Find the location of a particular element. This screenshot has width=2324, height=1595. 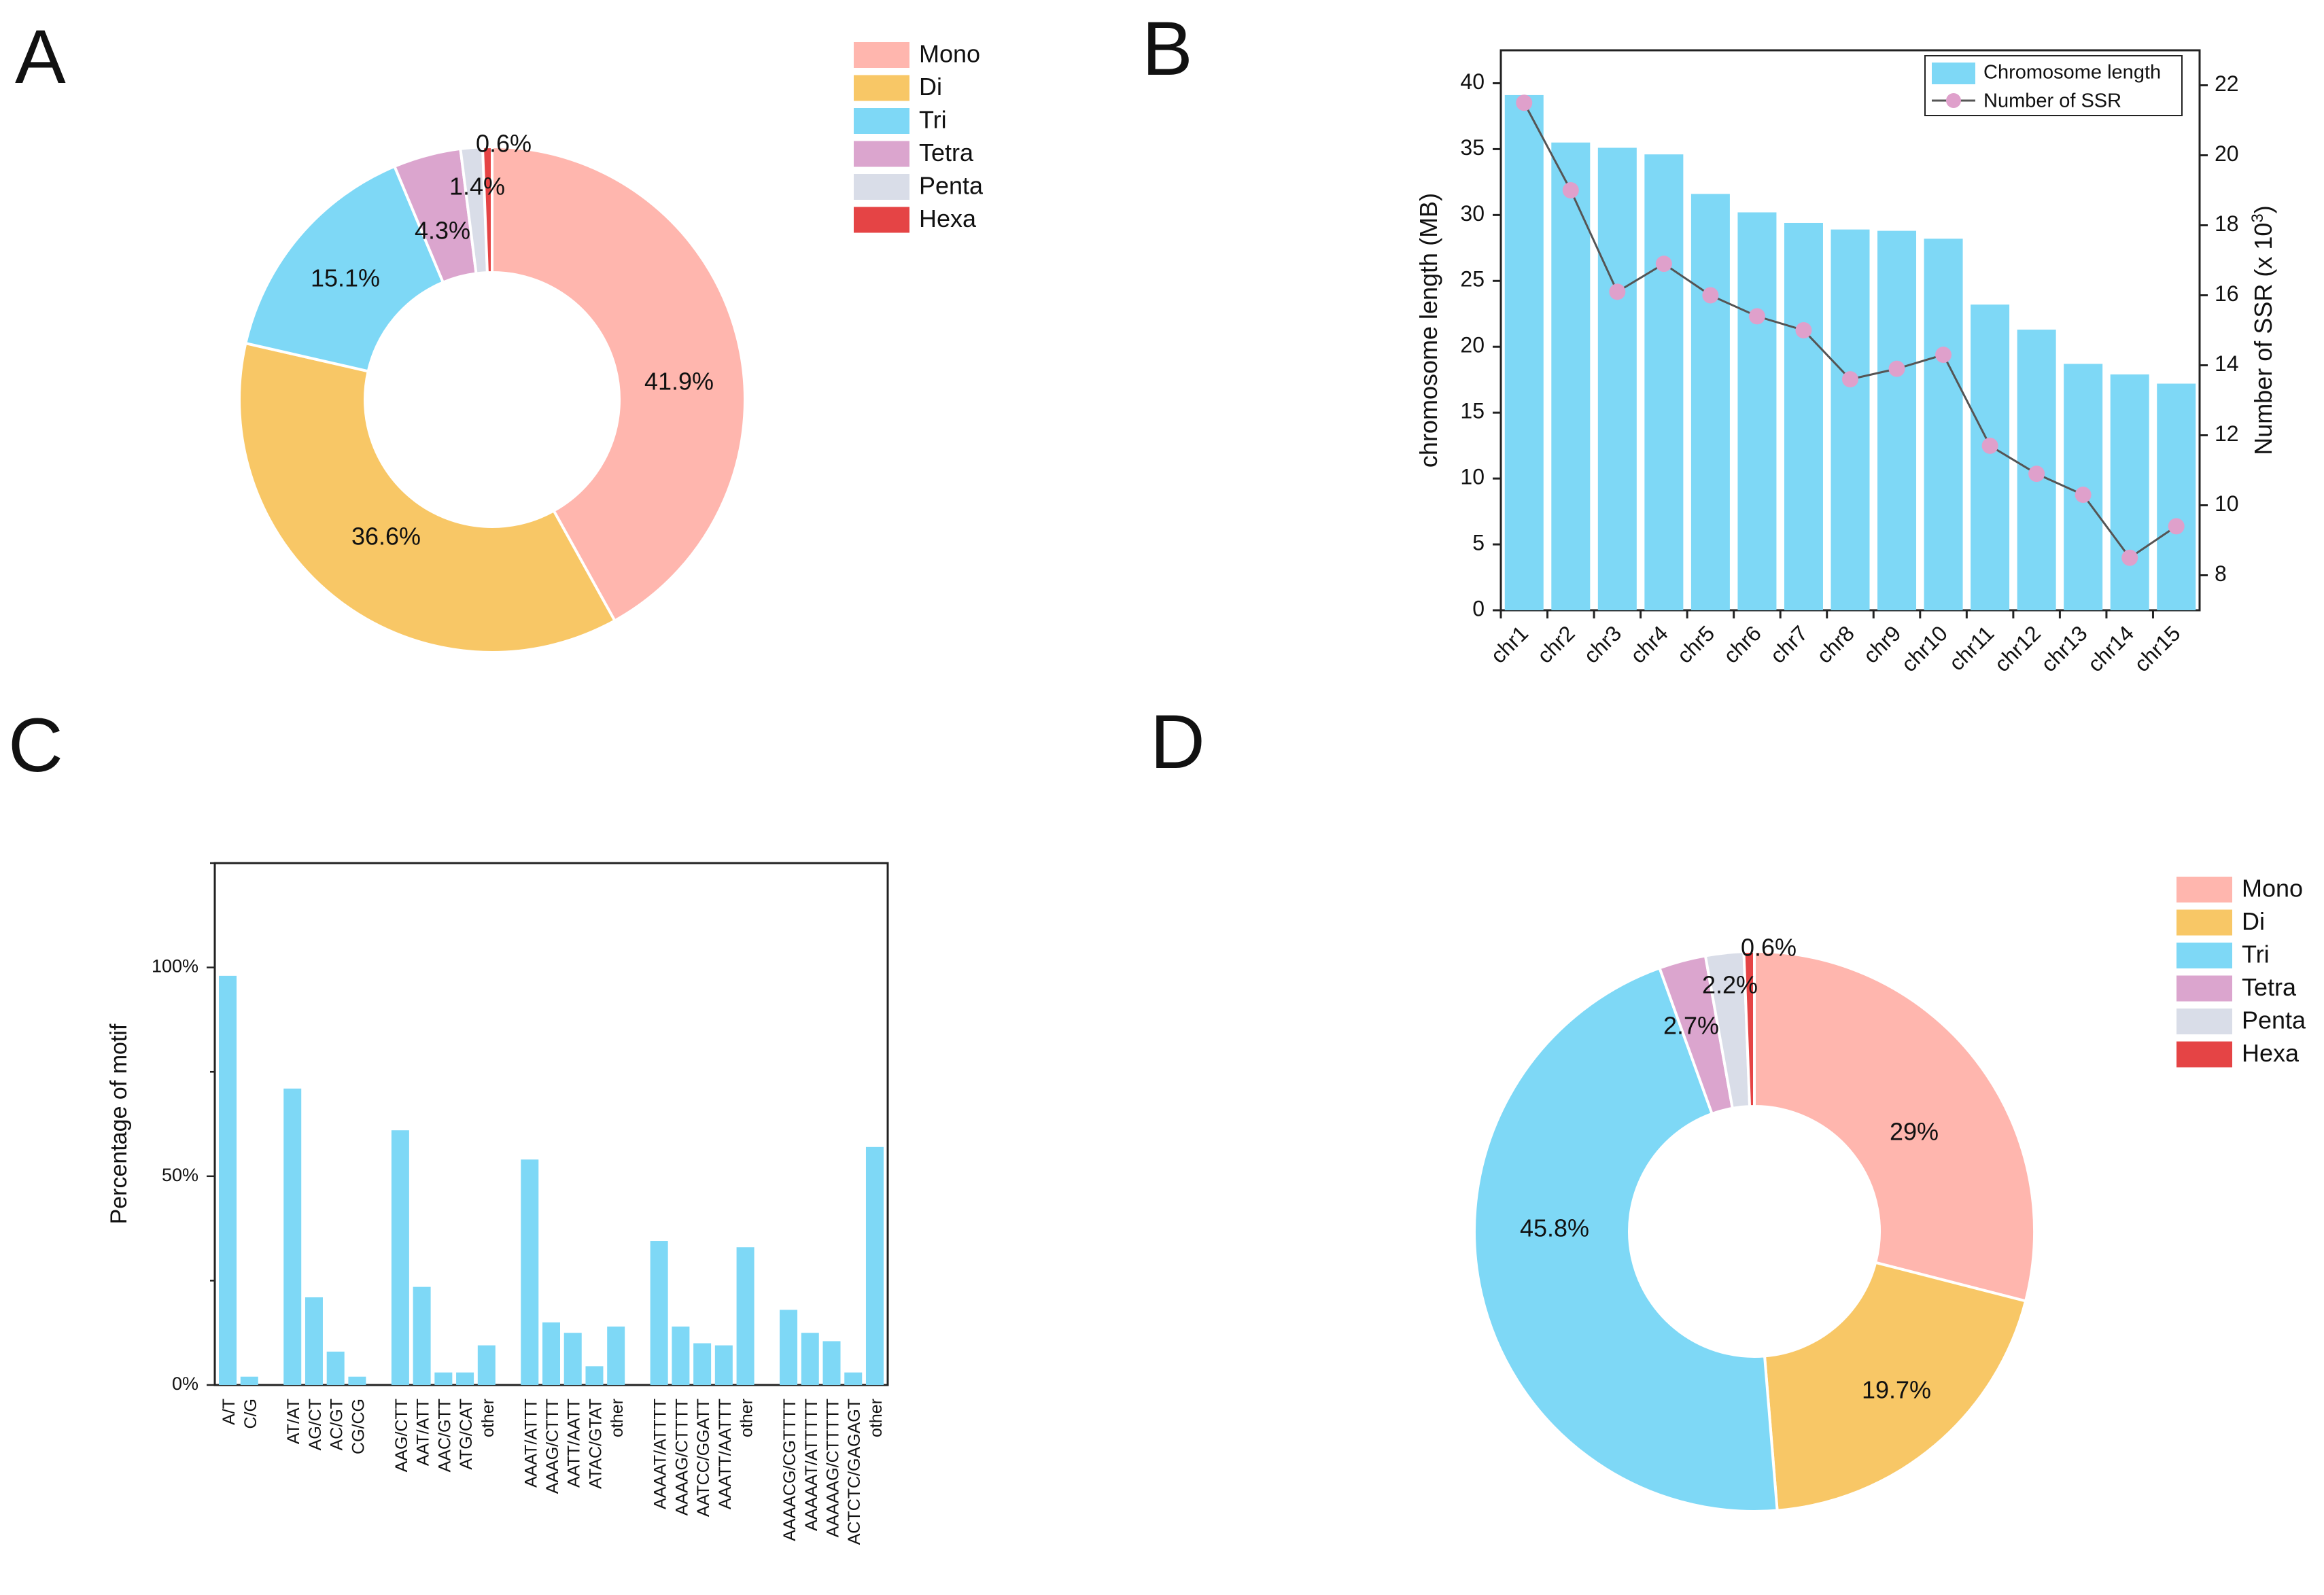

x-tick-label: AAAAAG/CTTTTT is located at coordinates (833, 1468).